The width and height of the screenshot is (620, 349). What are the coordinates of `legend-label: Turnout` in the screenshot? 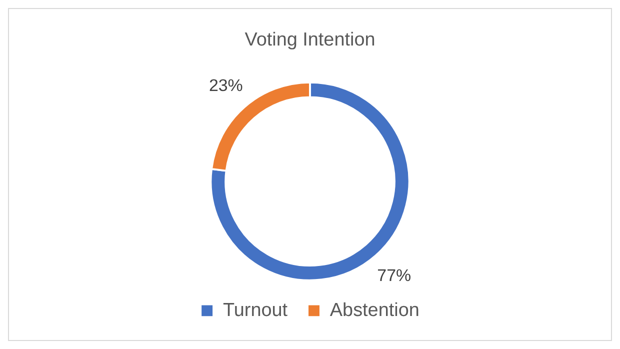 It's located at (255, 310).